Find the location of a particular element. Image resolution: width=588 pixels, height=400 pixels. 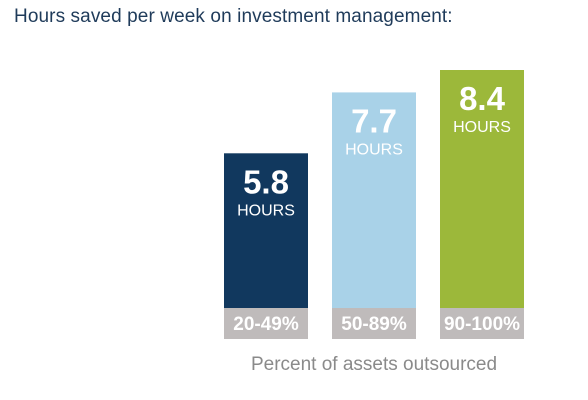

data-label-2: 7.7 is located at coordinates (374, 120).